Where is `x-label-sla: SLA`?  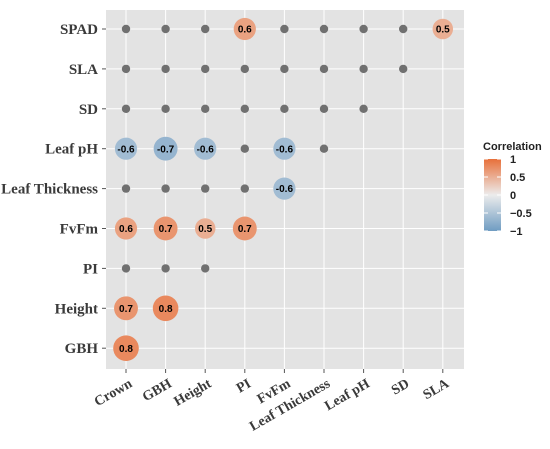
x-label-sla: SLA is located at coordinates (437, 389).